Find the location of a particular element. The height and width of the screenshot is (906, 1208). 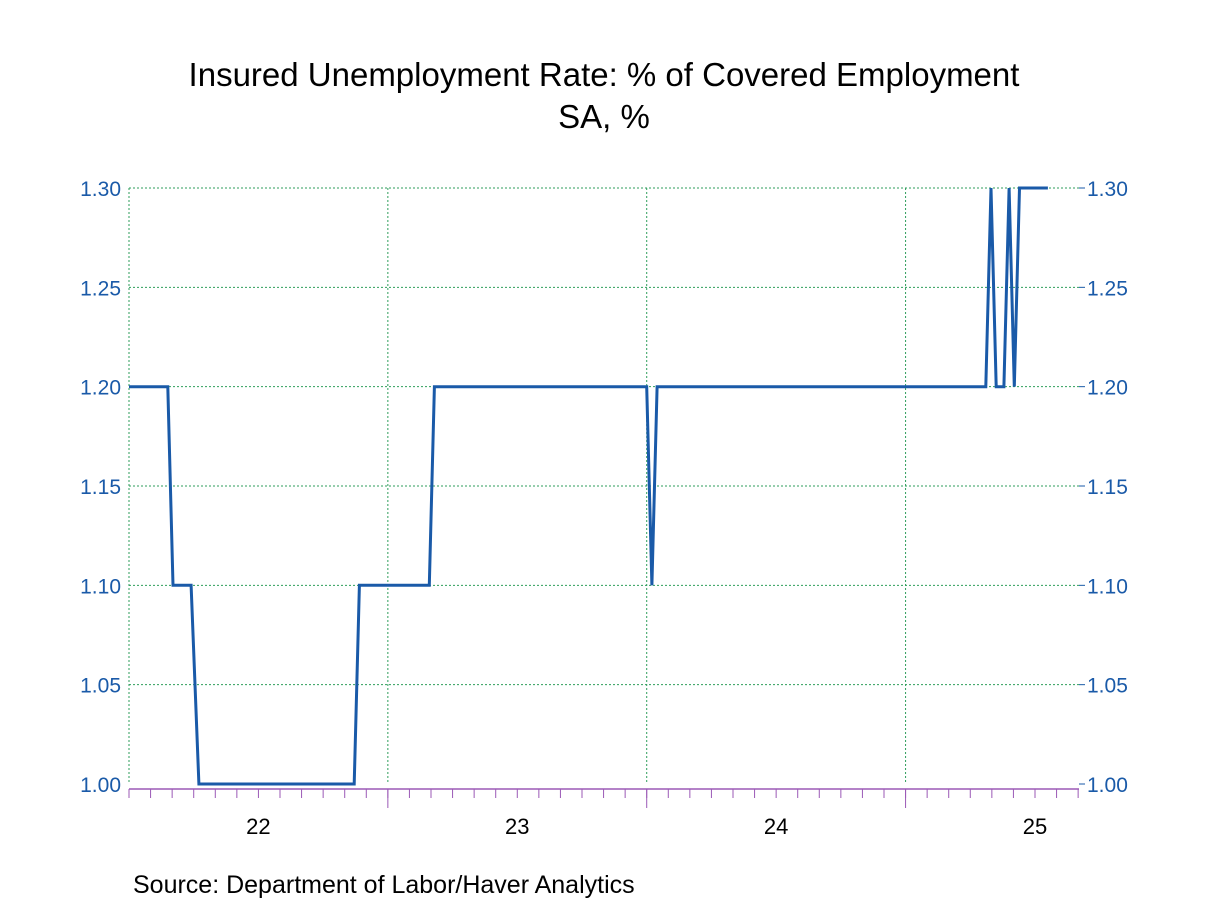

y-tick-label-left: 1.00 is located at coordinates (100, 785).